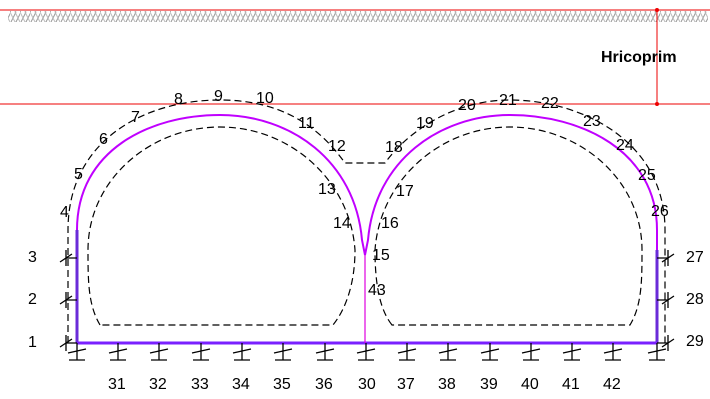 This screenshot has width=710, height=399. I want to click on node-label: 12, so click(337, 146).